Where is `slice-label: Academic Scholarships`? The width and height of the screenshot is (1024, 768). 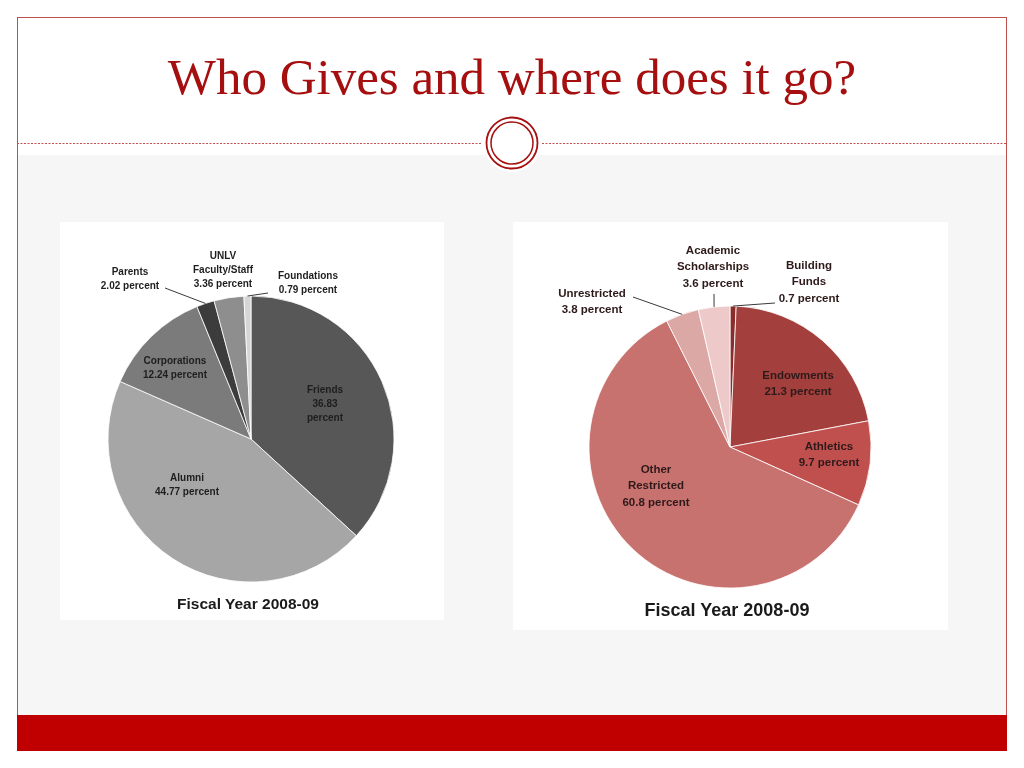 slice-label: Academic Scholarships is located at coordinates (713, 258).